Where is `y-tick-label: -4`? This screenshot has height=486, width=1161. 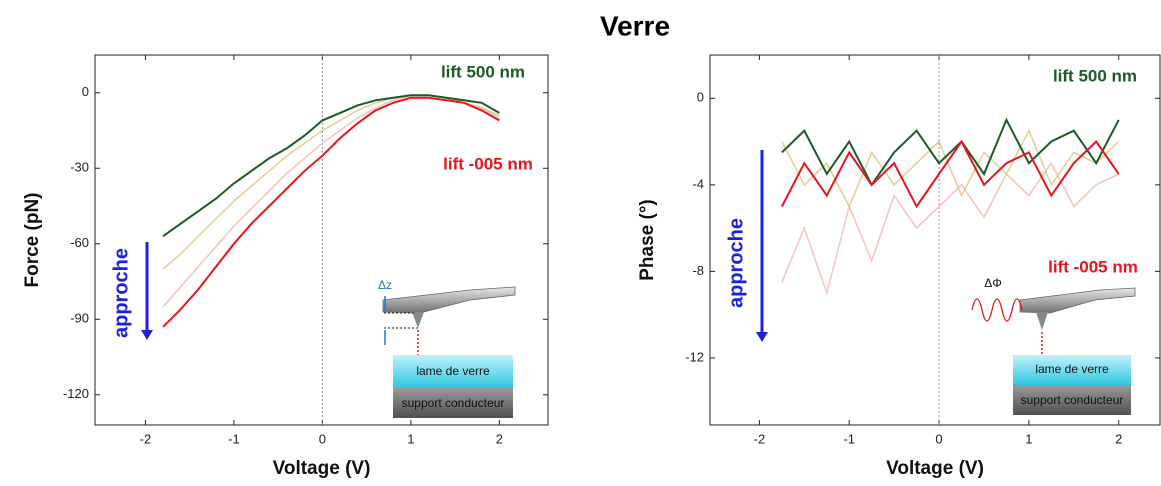
y-tick-label: -4 is located at coordinates (698, 183).